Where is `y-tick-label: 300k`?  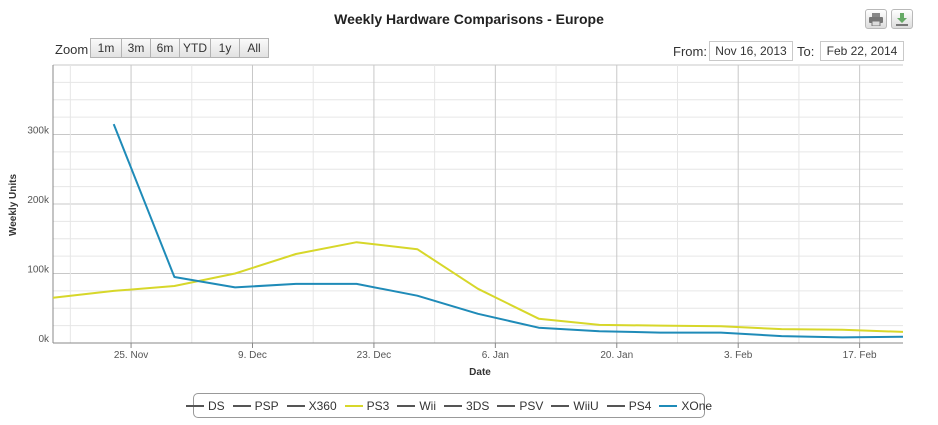
y-tick-label: 300k is located at coordinates (38, 131).